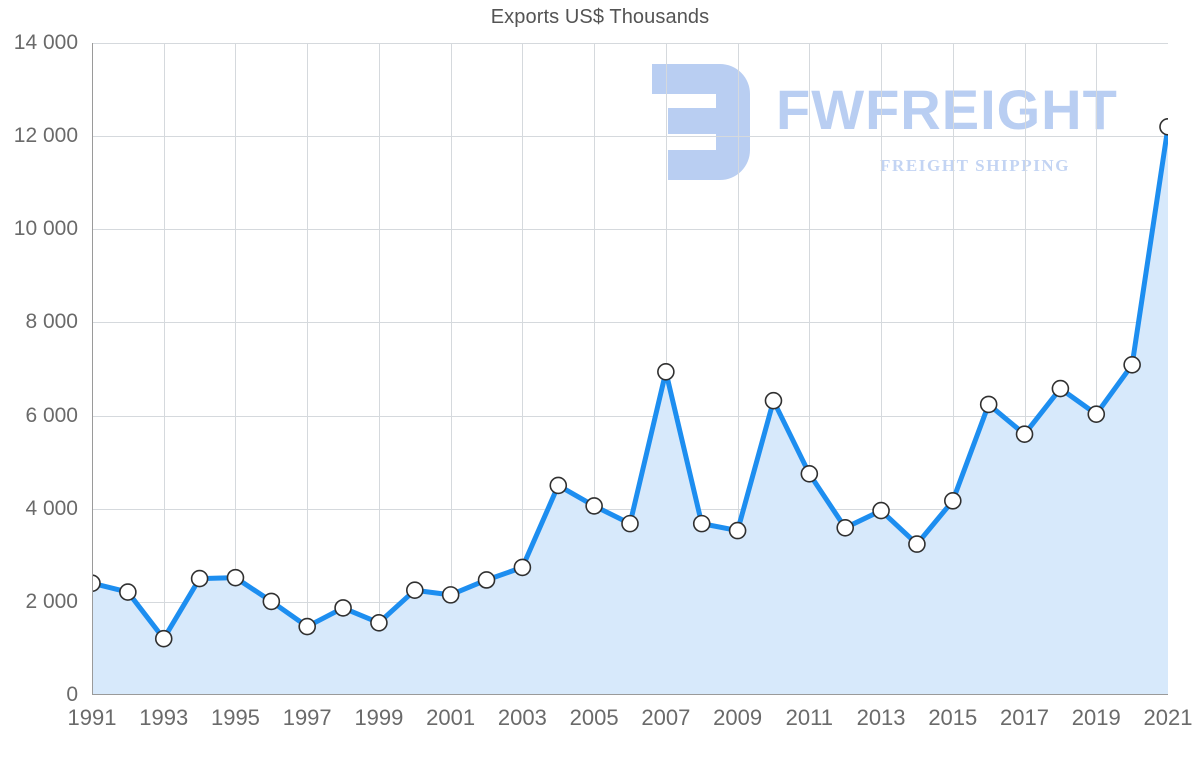  What do you see at coordinates (51, 415) in the screenshot?
I see `y-axis-tick-label: 6 000` at bounding box center [51, 415].